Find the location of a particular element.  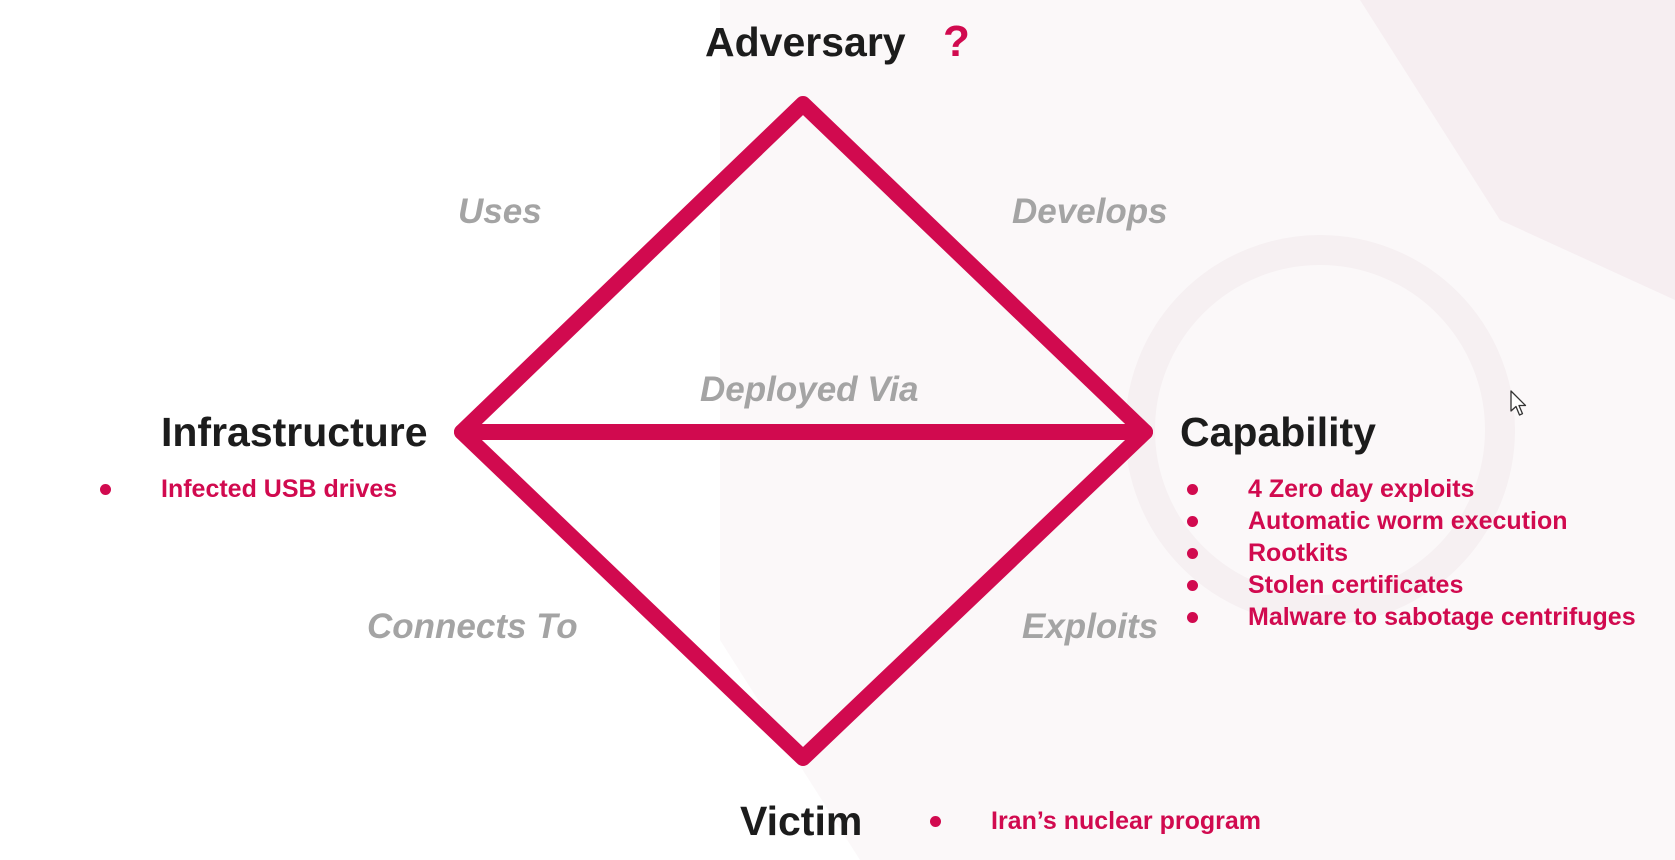

connects-to-edge-label: Connects To is located at coordinates (472, 626).